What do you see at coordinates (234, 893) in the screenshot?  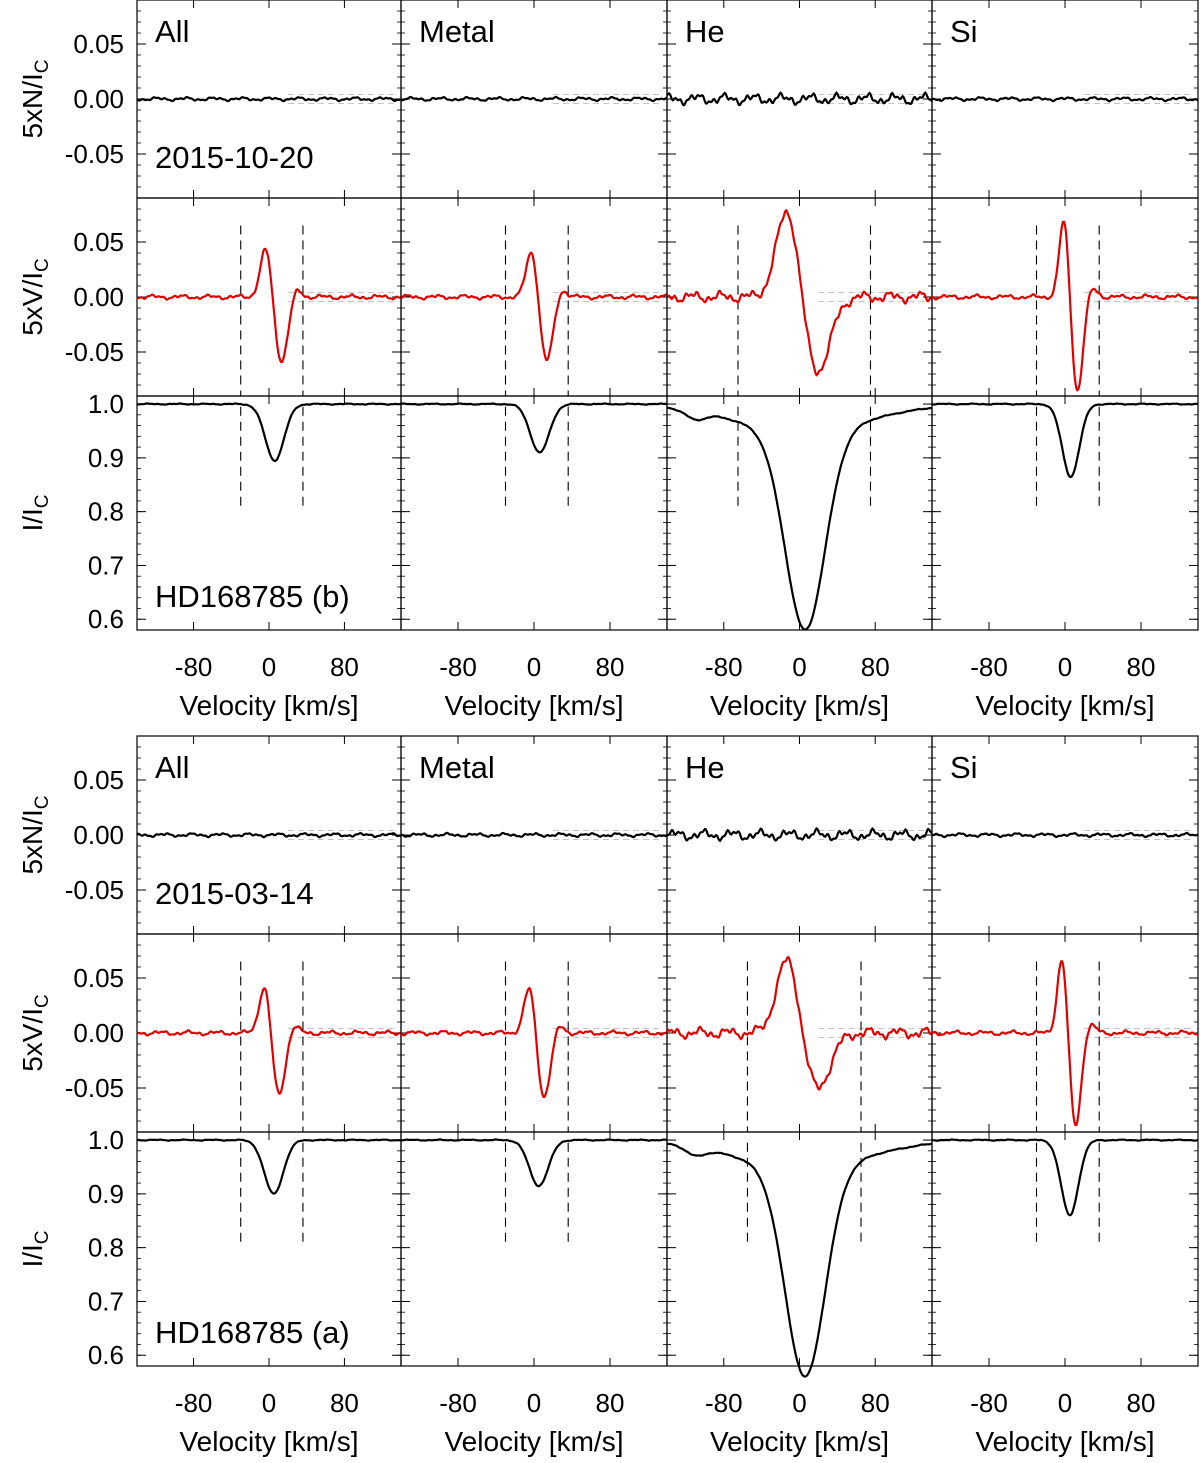 I see `observation-date: 2015-03-14` at bounding box center [234, 893].